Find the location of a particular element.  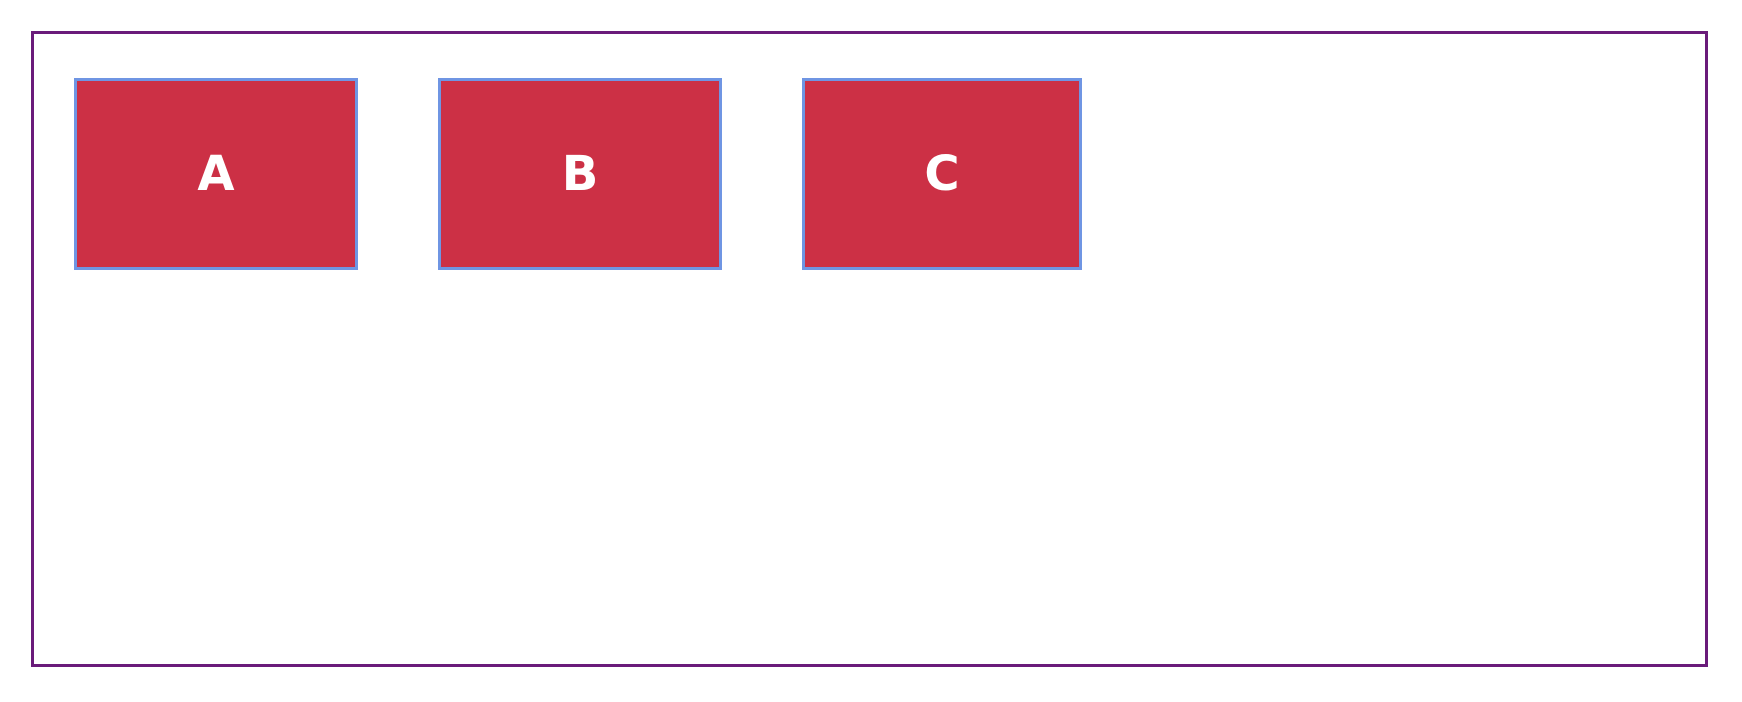

box-c-label: C is located at coordinates (942, 174).